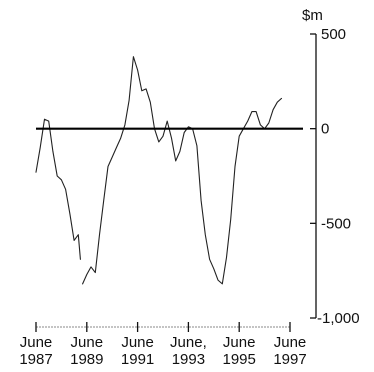 This screenshot has height=372, width=374. I want to click on x-tick-label-year: 1989, so click(86, 359).